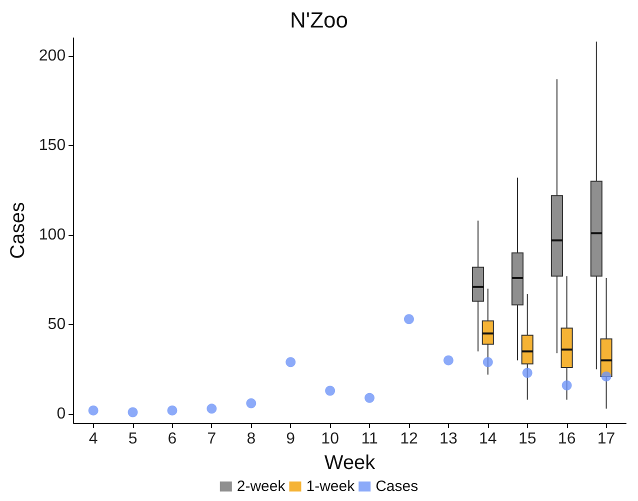 This screenshot has width=638, height=501. I want to click on x-tick-label: 13, so click(449, 439).